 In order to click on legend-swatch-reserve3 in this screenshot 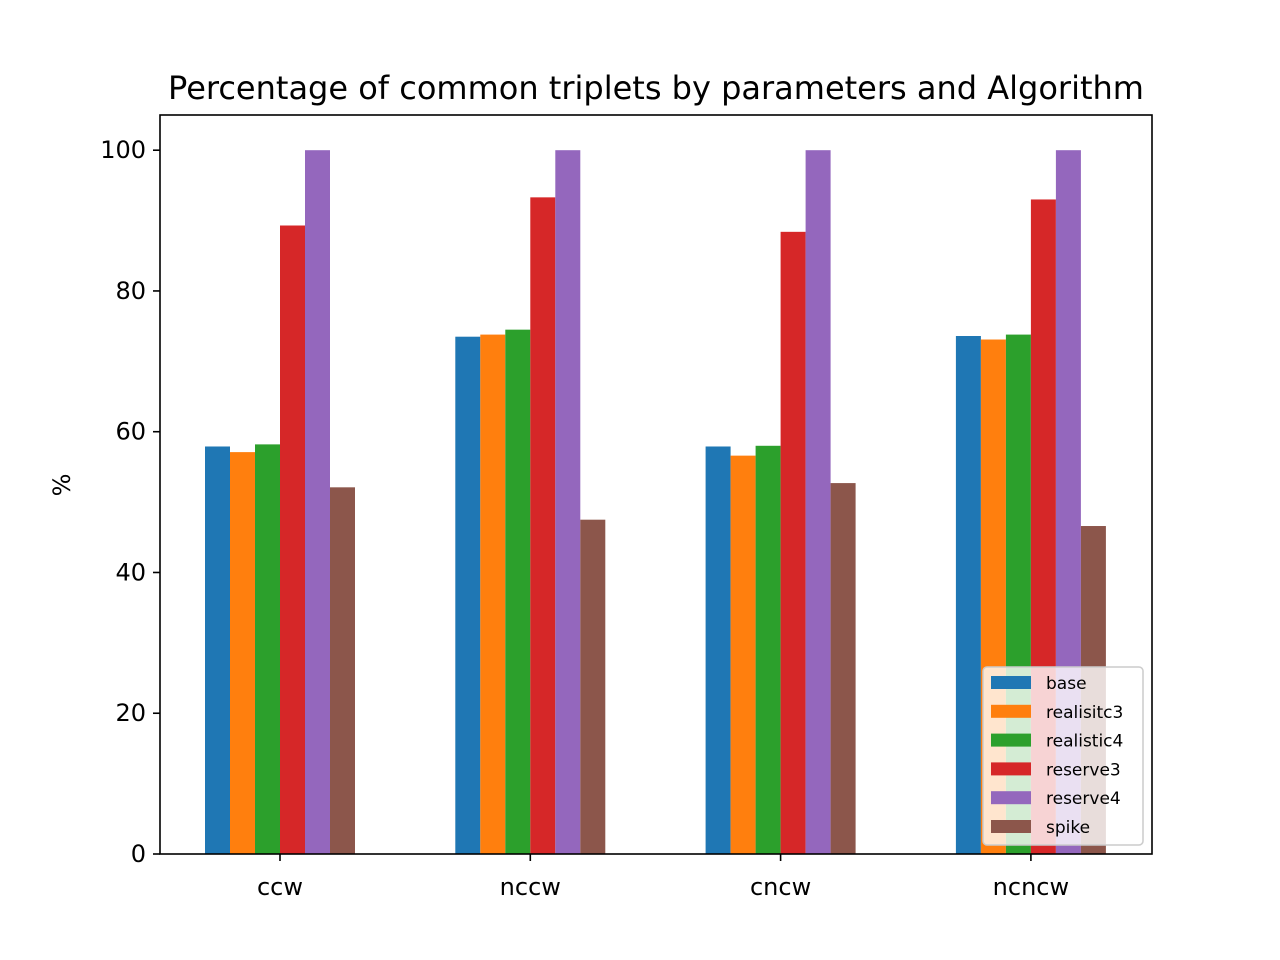, I will do `click(1011, 769)`.